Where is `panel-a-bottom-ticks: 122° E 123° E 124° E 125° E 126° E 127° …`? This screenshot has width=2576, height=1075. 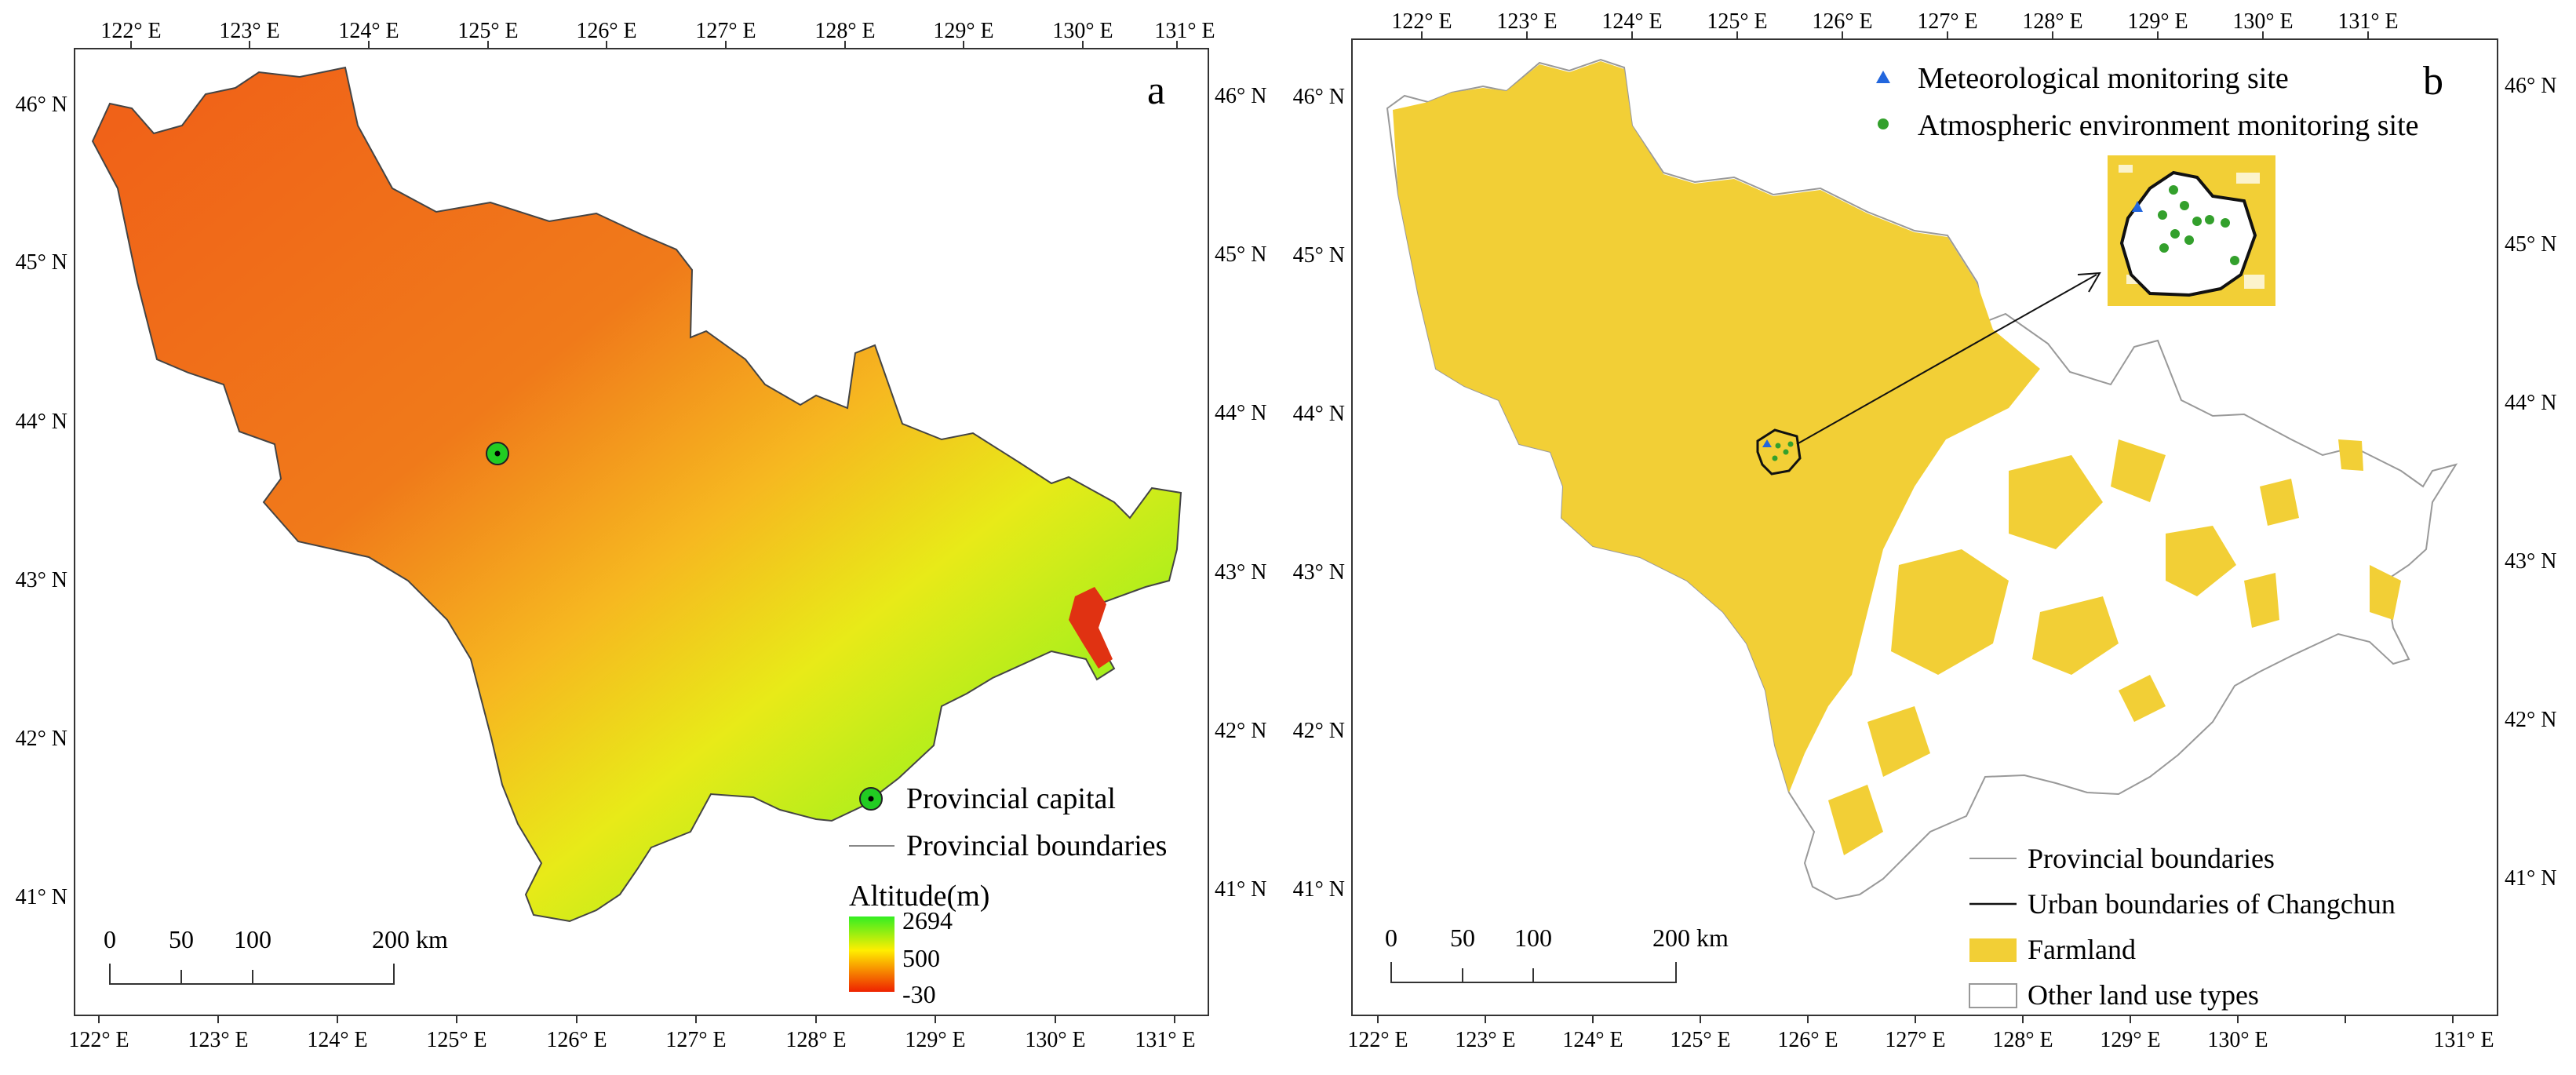 panel-a-bottom-ticks: 122° E 123° E 124° E 125° E 126° E 127° … is located at coordinates (631, 1040).